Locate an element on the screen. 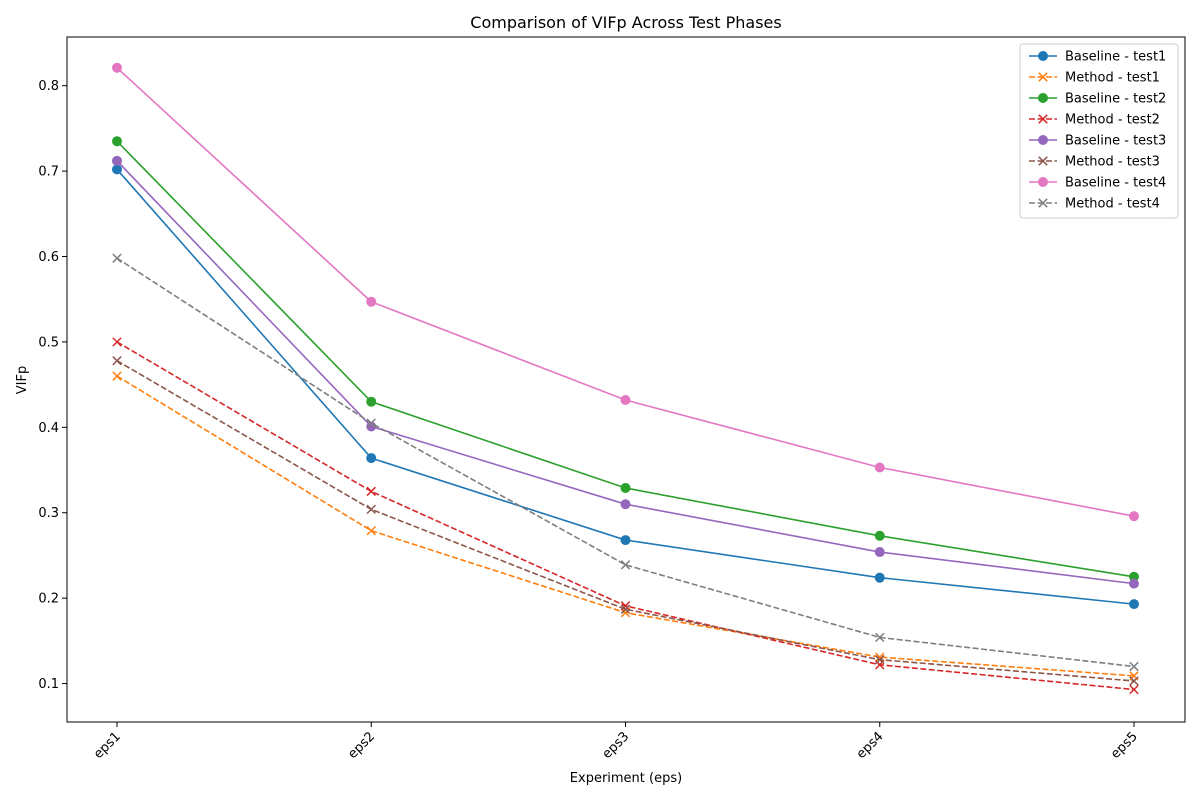  y-tick-label: 0.2 is located at coordinates (48, 599).